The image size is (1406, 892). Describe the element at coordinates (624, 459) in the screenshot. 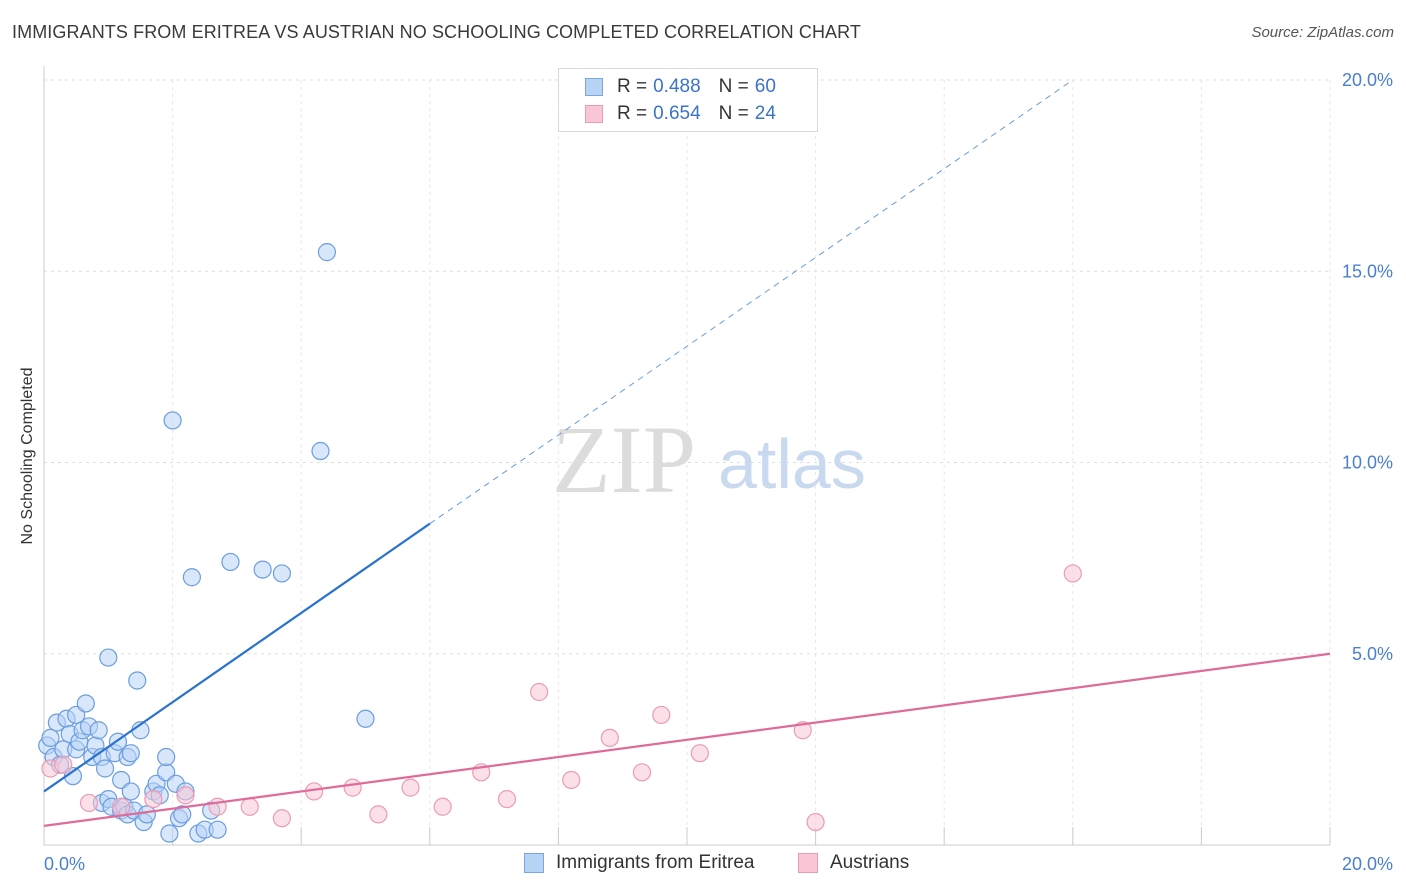

I see `watermark-zip: ZIP` at that location.